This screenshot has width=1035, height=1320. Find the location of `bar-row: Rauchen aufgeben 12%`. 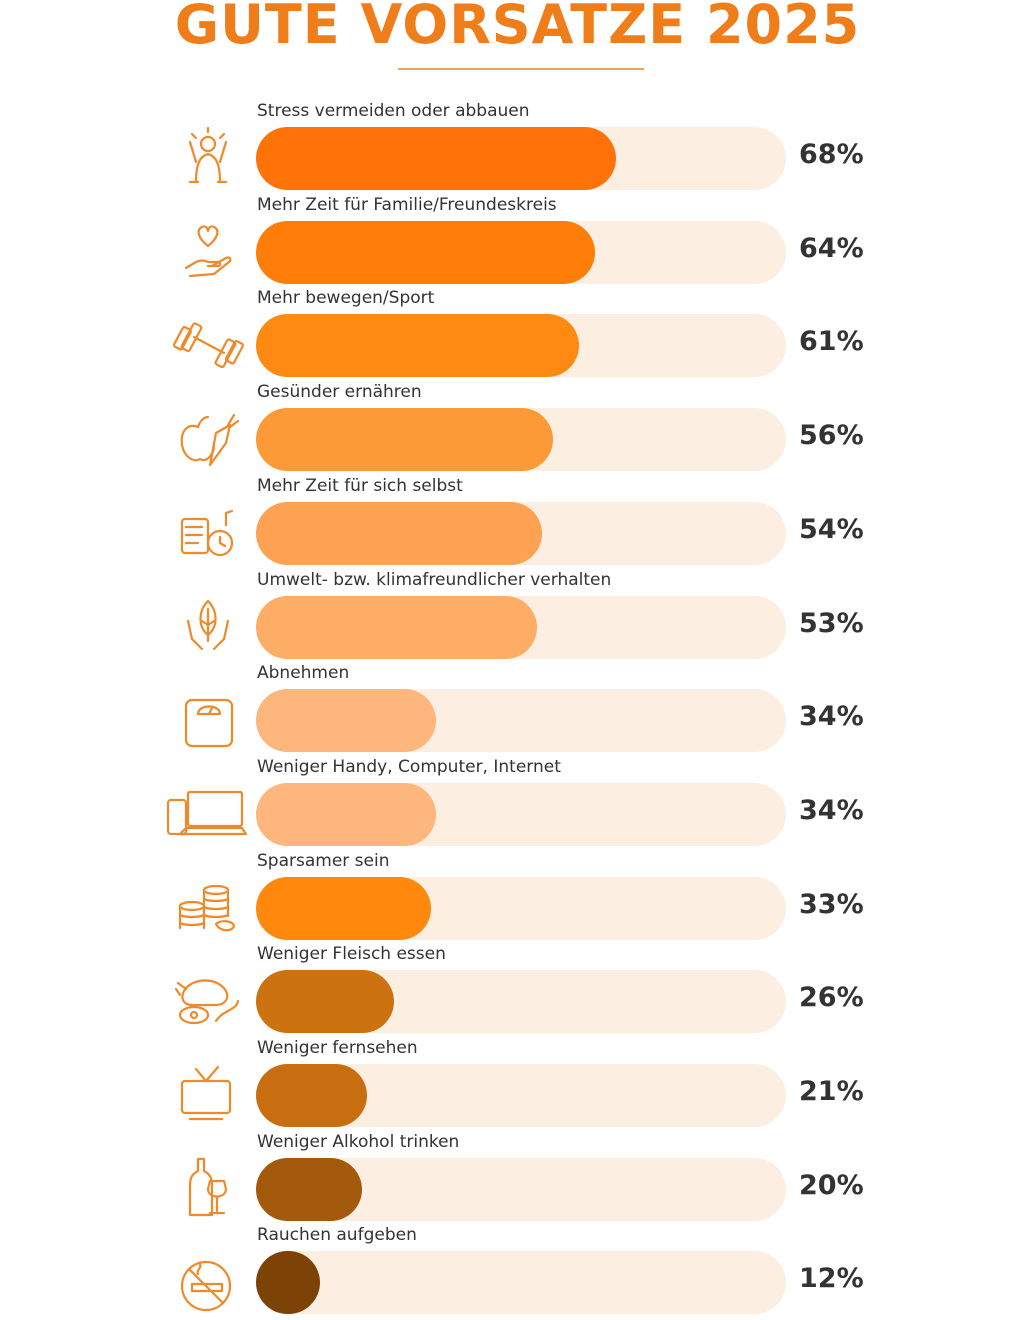

bar-row: Rauchen aufgeben 12% is located at coordinates (517, 1271).